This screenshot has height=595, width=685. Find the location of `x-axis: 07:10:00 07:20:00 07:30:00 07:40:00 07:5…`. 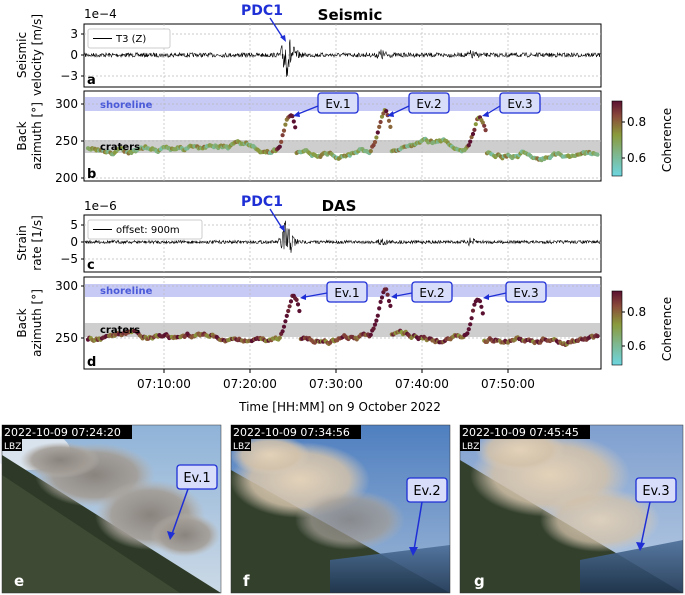

x-axis: 07:10:00 07:20:00 07:30:00 07:40:00 07:5… is located at coordinates (336, 391).